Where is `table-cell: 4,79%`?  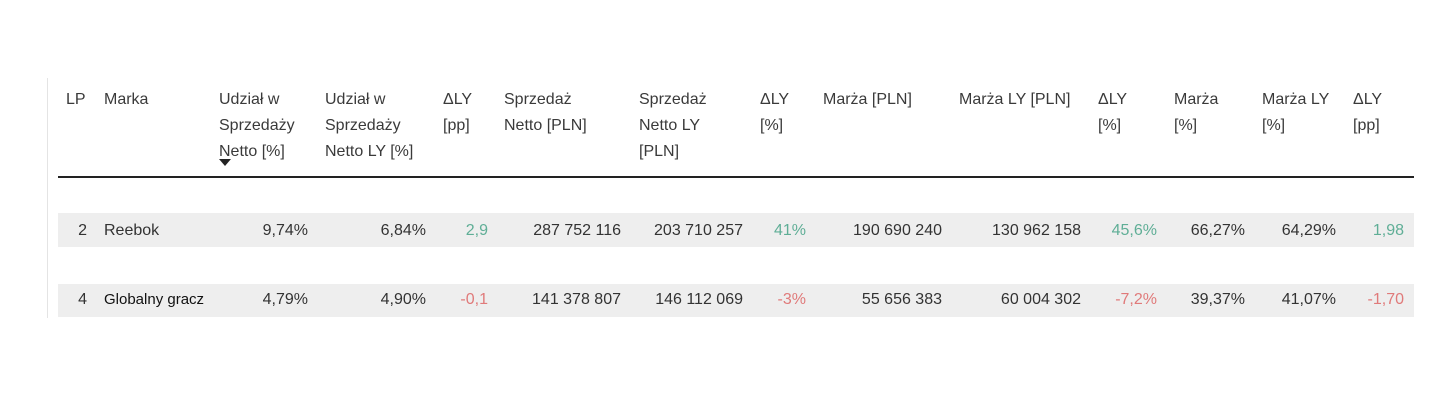 table-cell: 4,79% is located at coordinates (285, 299).